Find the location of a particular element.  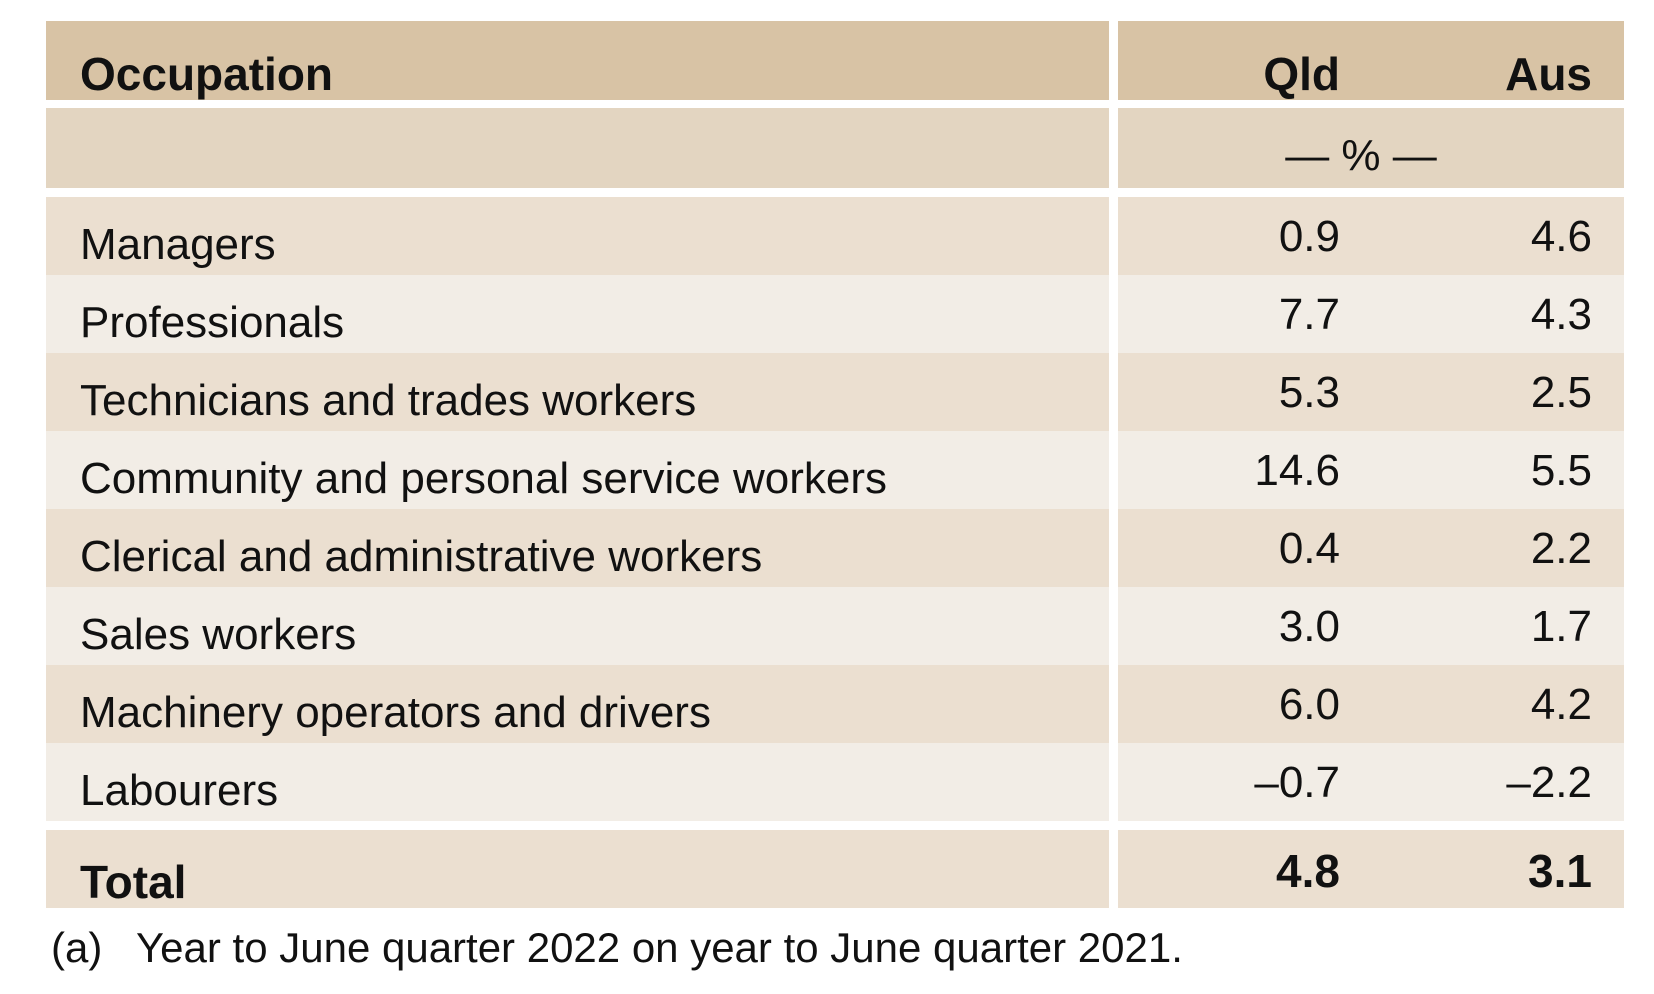

occupation-label: Community and personal service workers is located at coordinates (483, 478).